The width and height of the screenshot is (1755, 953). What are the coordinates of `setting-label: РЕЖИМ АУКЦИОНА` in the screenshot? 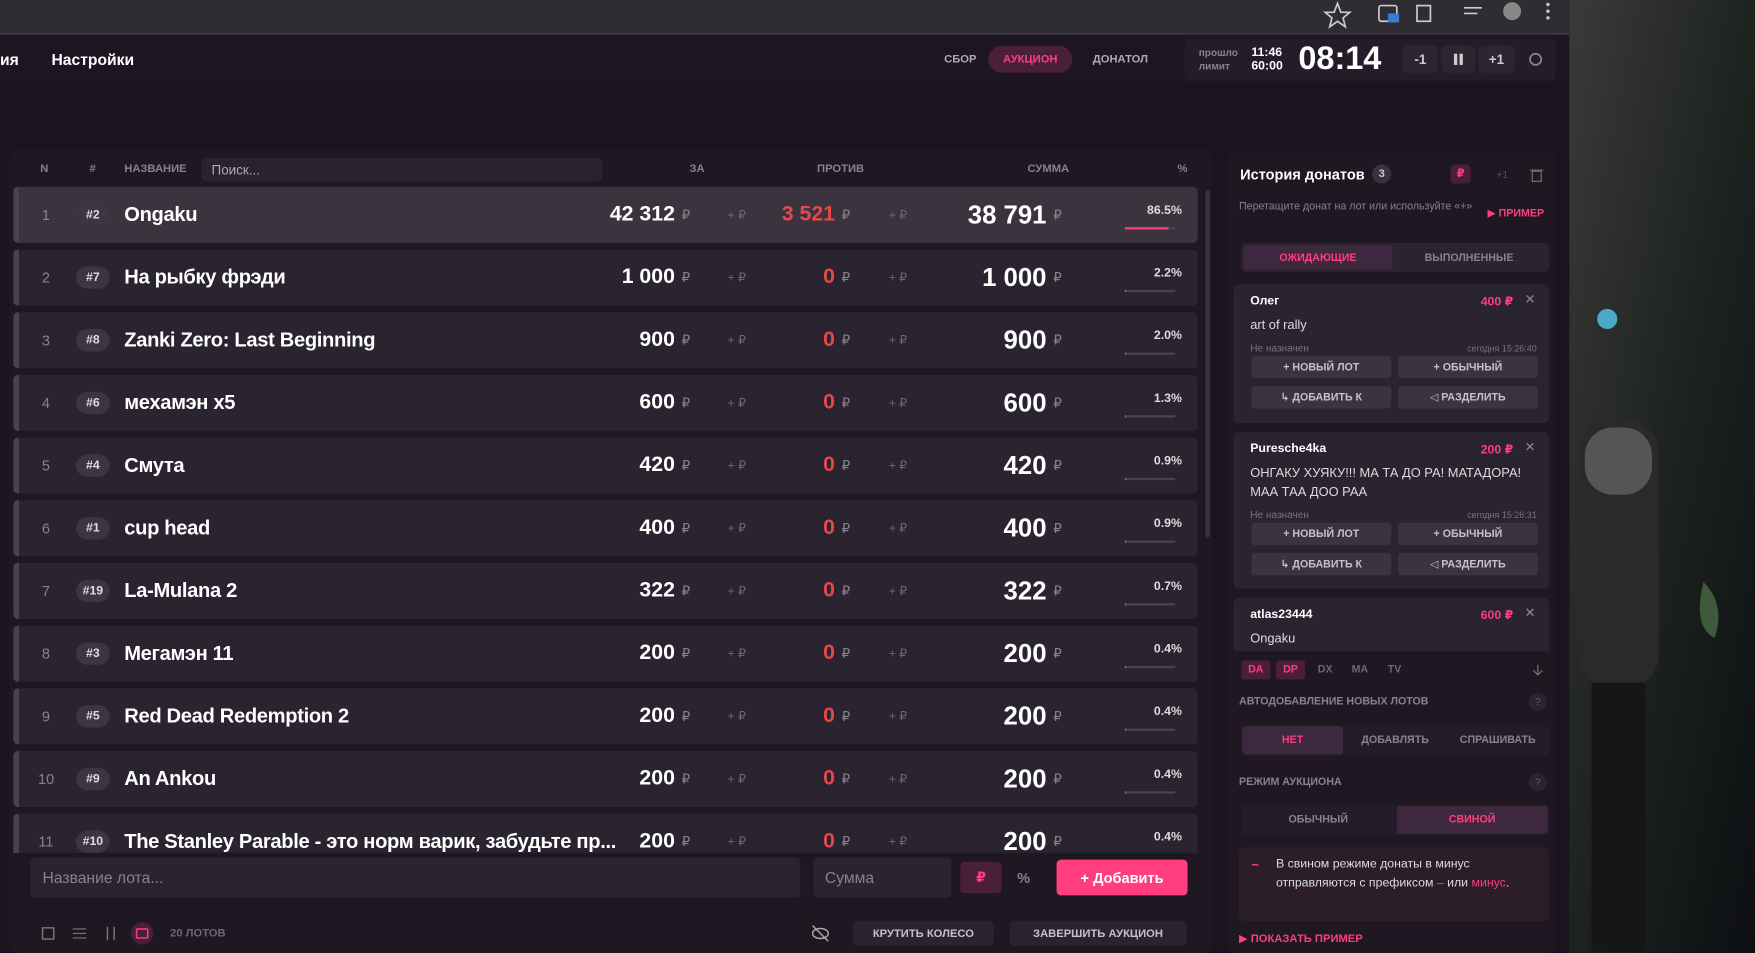 It's located at (1290, 782).